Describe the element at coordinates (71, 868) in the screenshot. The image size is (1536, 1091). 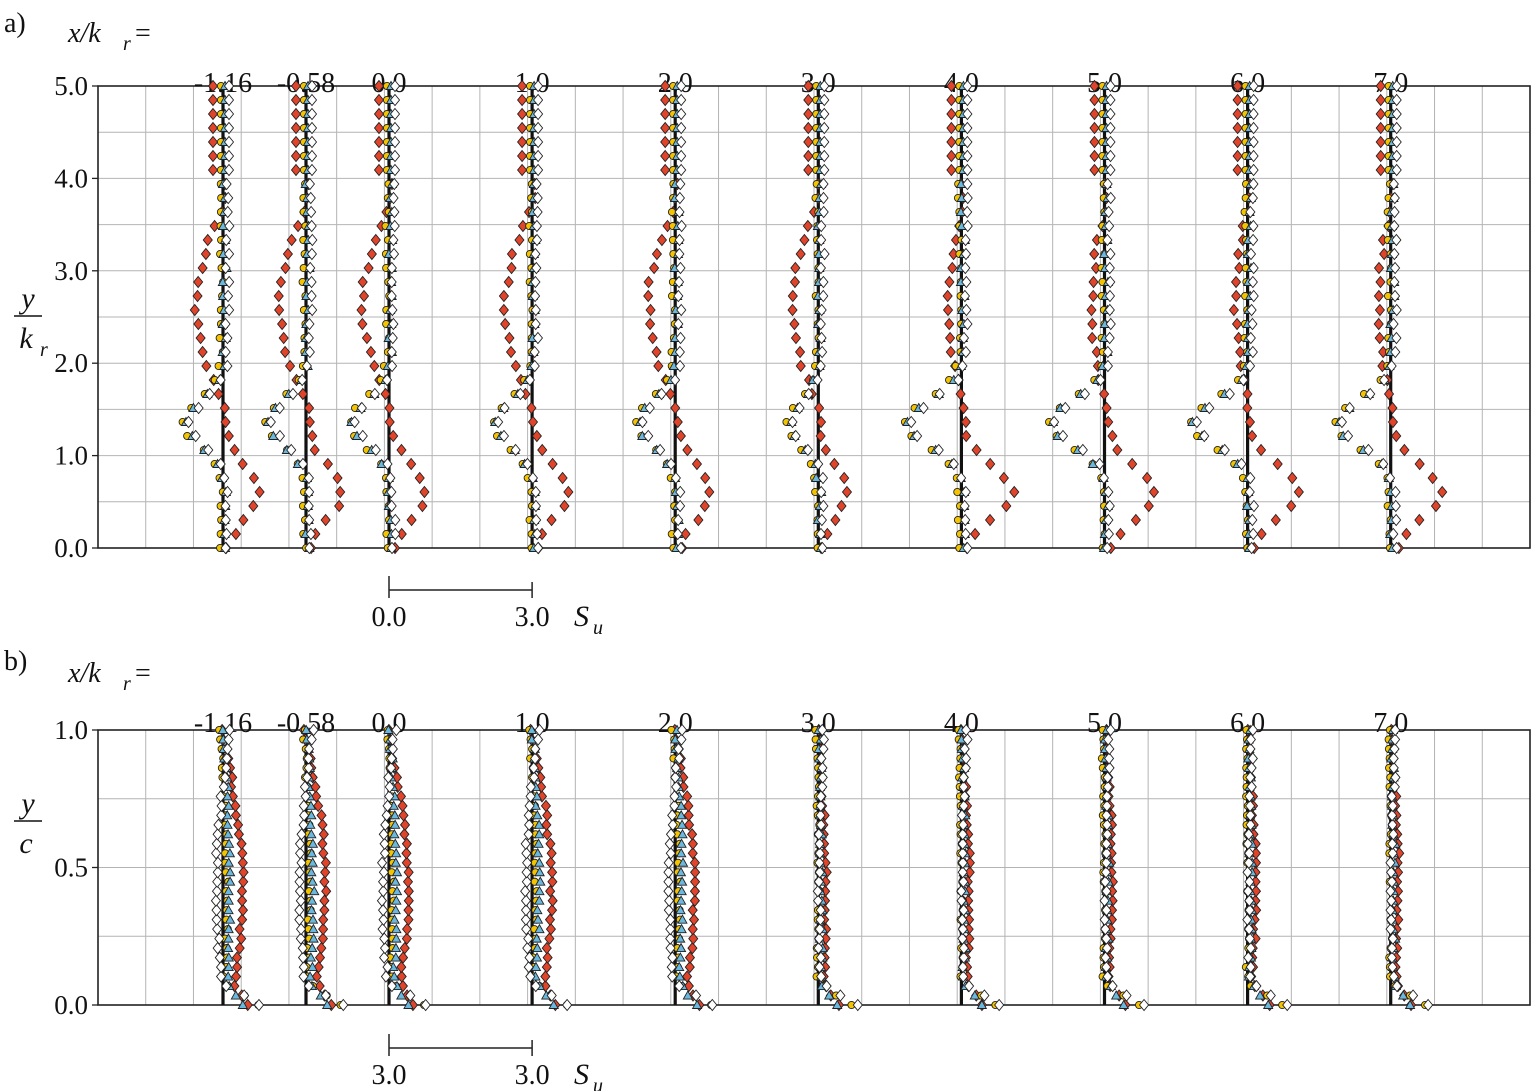
I see `y-tick-label: 0.5` at that location.